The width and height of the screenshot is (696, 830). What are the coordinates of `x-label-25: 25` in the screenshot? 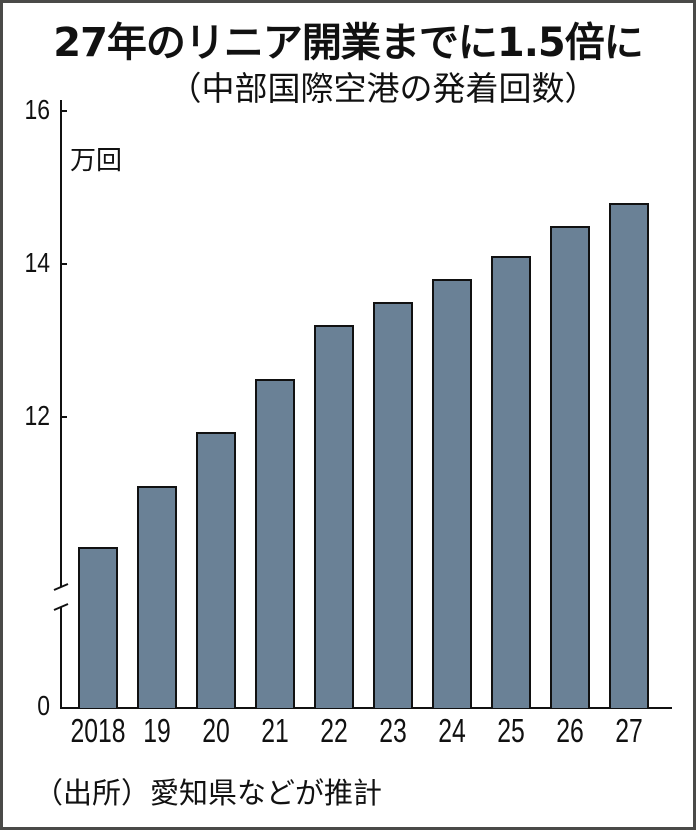 It's located at (511, 730).